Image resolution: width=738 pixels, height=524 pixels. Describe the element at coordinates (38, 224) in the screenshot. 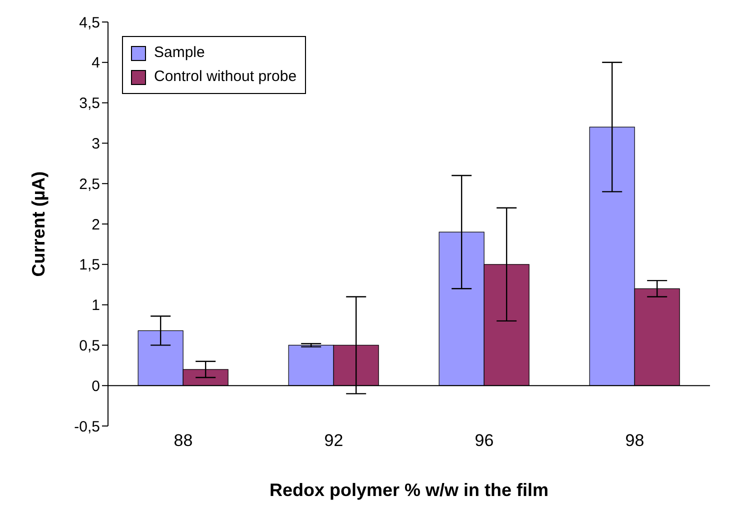

I see `y-axis-title: Current (µA)` at that location.